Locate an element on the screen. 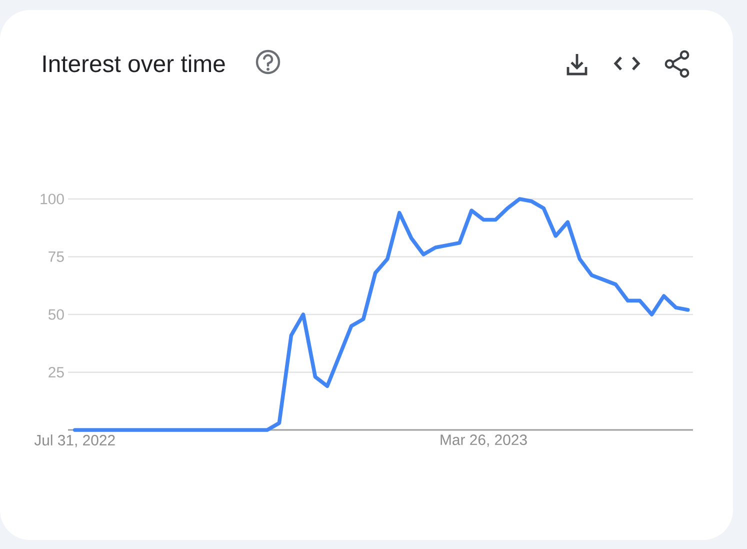  x-tick-label: Jul 31, 2022 is located at coordinates (74, 441).